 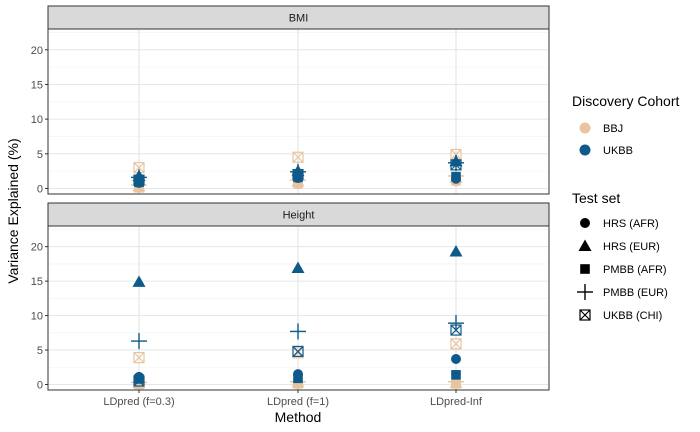 I want to click on y-axis-title: Variance Explained (%), so click(x=13, y=210).